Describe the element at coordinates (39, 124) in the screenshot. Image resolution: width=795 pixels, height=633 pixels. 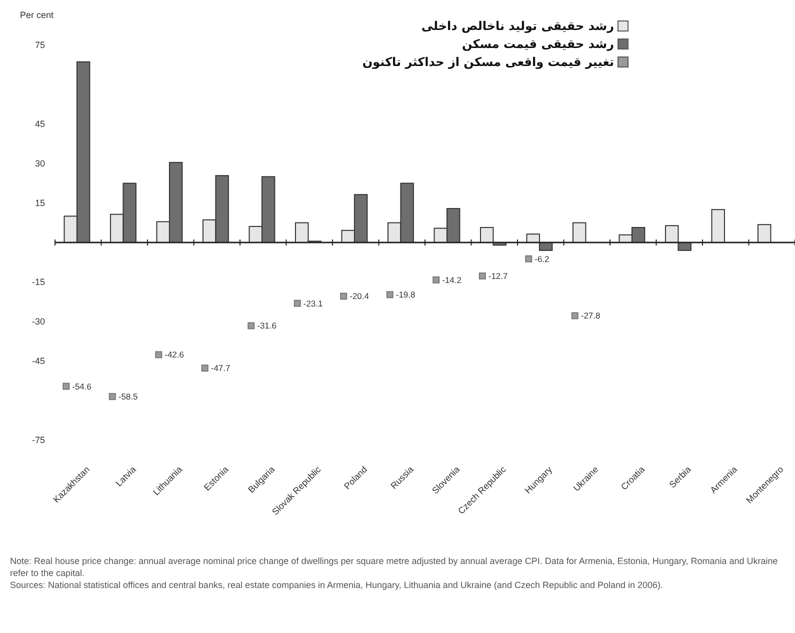
I see `y-tick-label: 45` at that location.